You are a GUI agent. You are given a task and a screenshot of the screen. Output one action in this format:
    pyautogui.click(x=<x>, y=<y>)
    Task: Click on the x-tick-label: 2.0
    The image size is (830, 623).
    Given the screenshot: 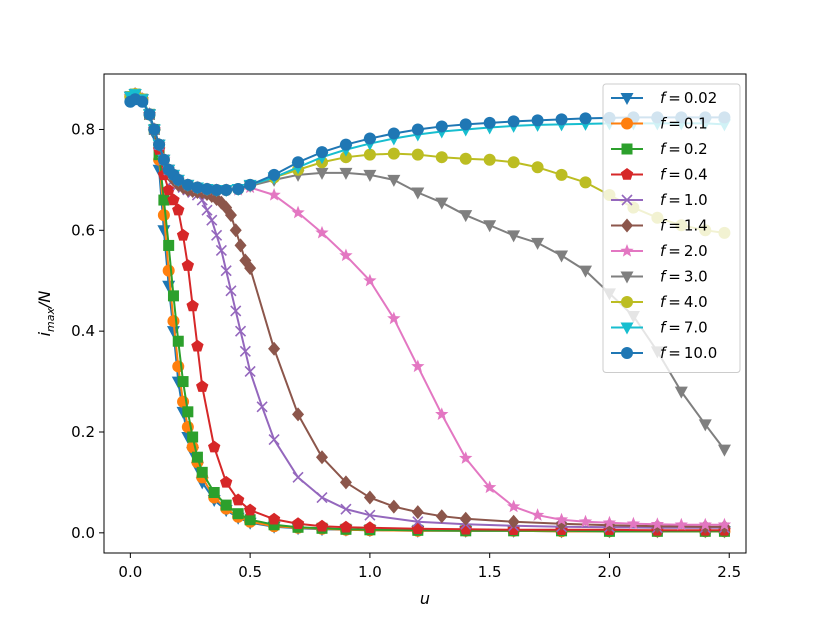 What is the action you would take?
    pyautogui.click(x=610, y=572)
    